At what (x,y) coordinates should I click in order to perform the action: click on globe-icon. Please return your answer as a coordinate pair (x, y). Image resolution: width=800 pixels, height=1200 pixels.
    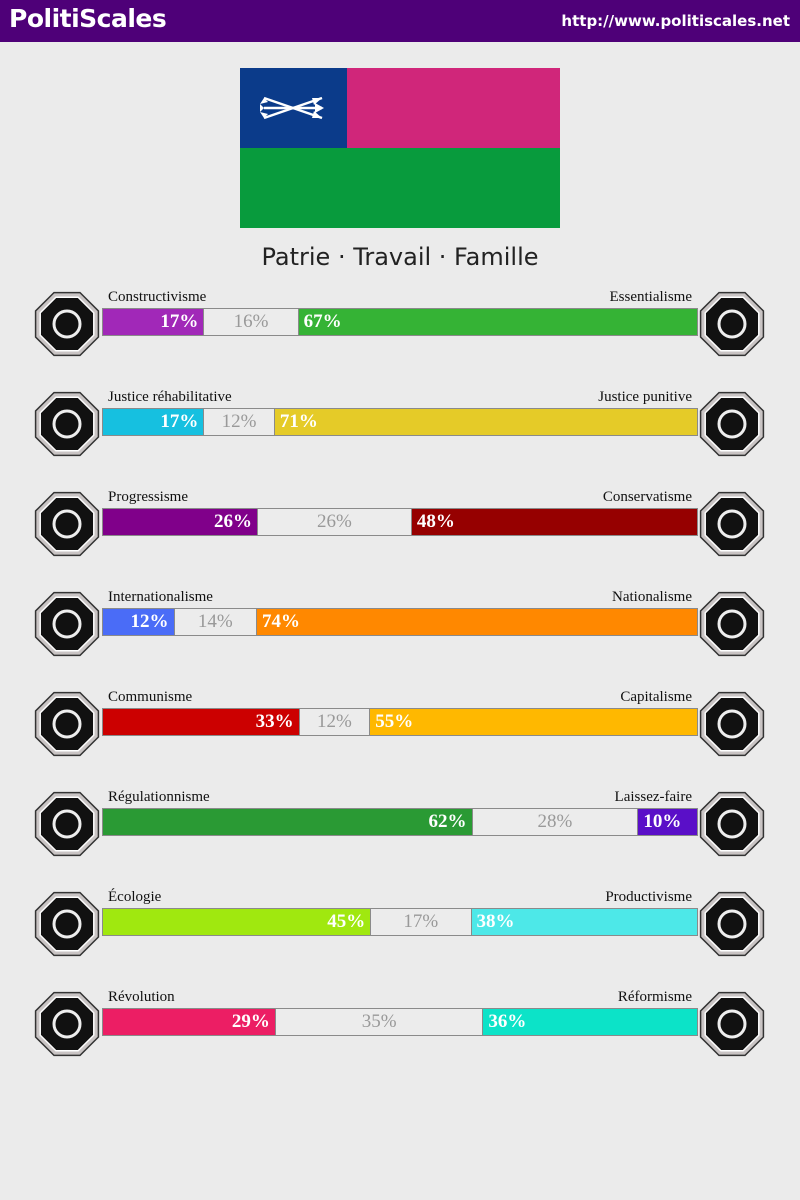
    Looking at the image, I should click on (67, 624).